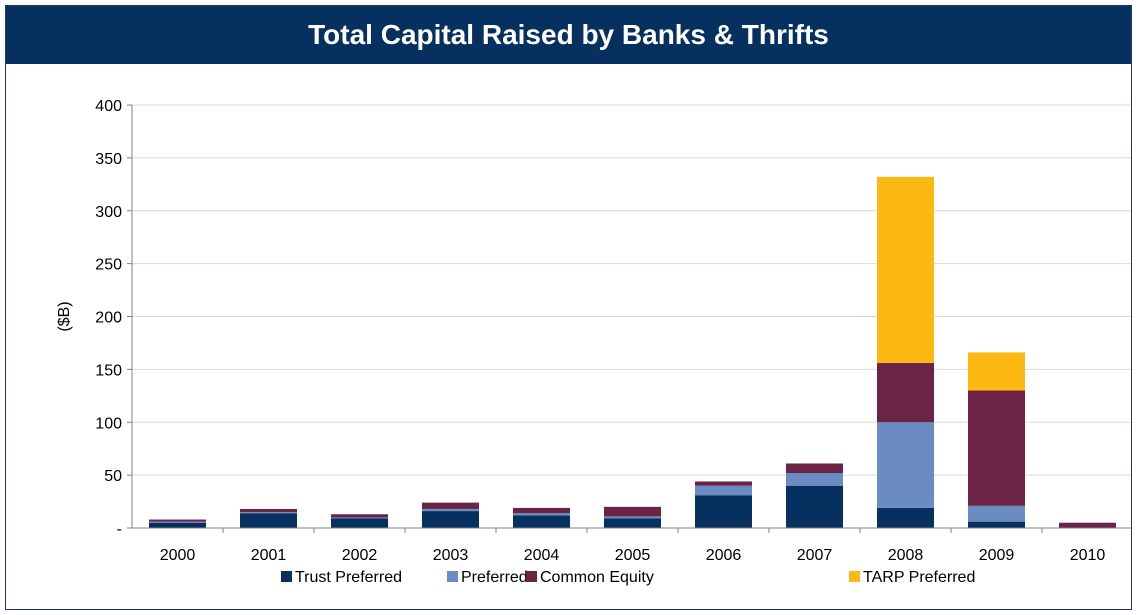 This screenshot has height=615, width=1138. I want to click on x-tick-label: 2009, so click(997, 555).